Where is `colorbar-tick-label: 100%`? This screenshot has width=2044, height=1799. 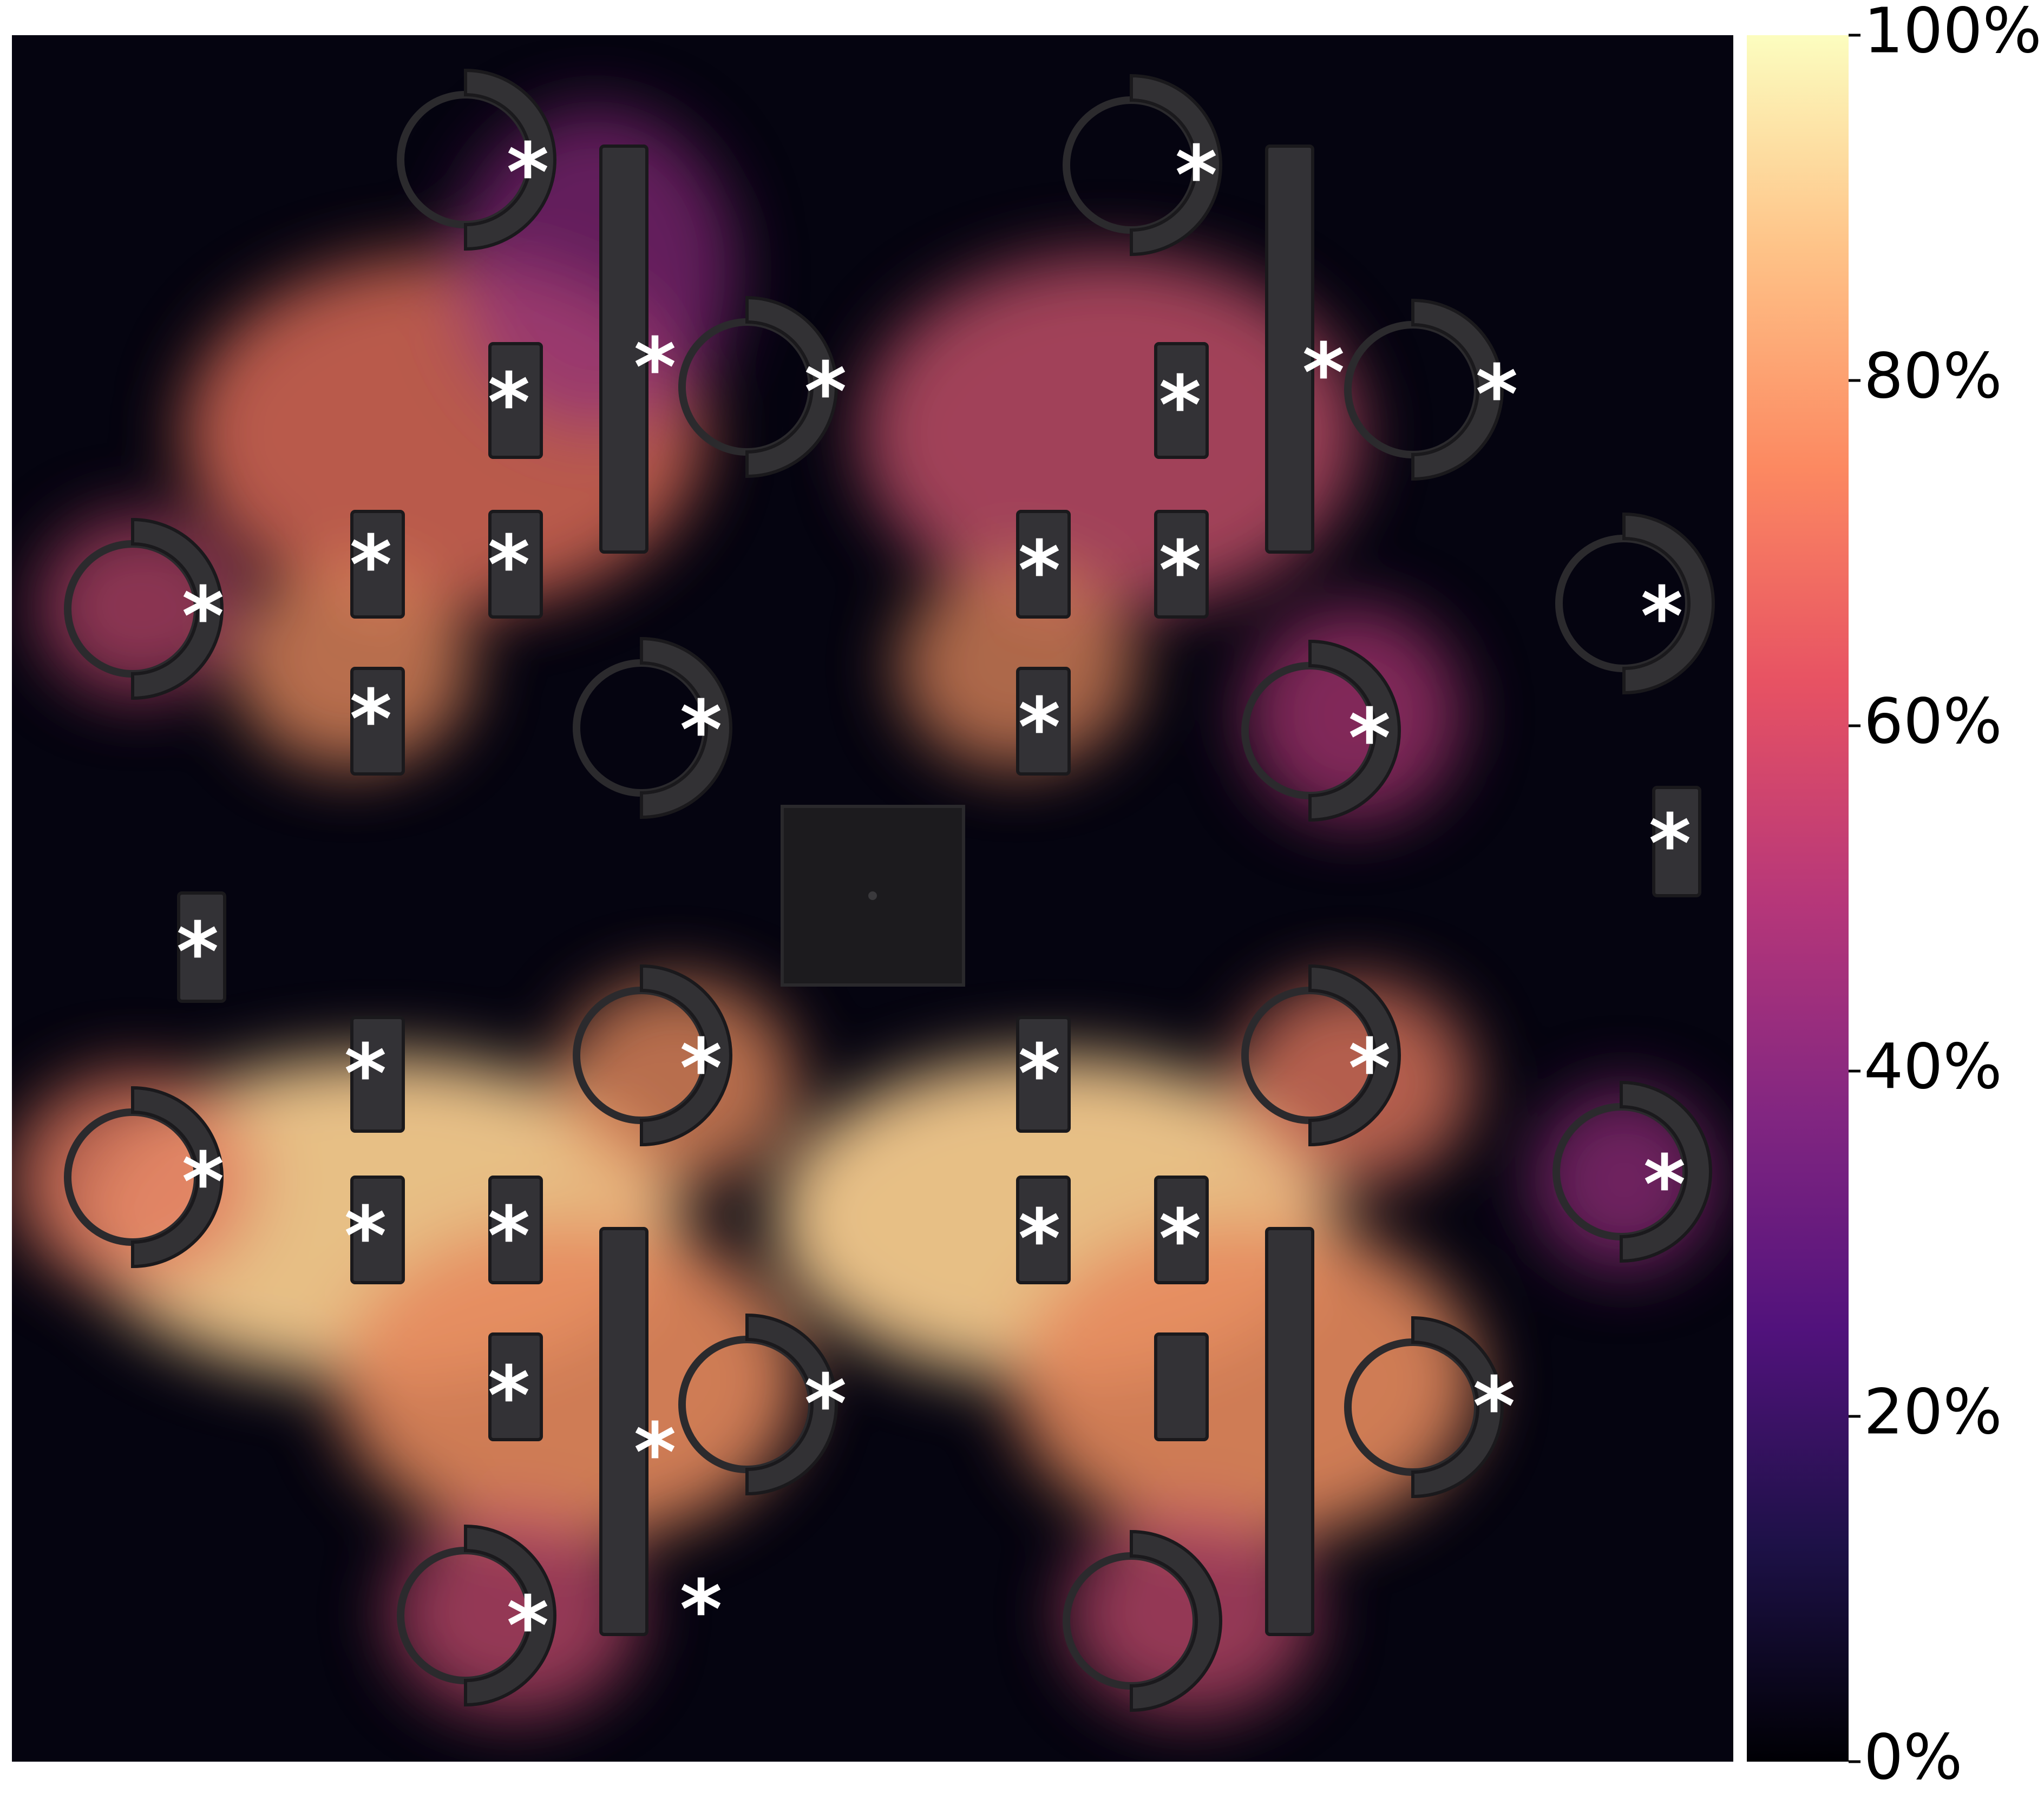 colorbar-tick-label: 100% is located at coordinates (1953, 34).